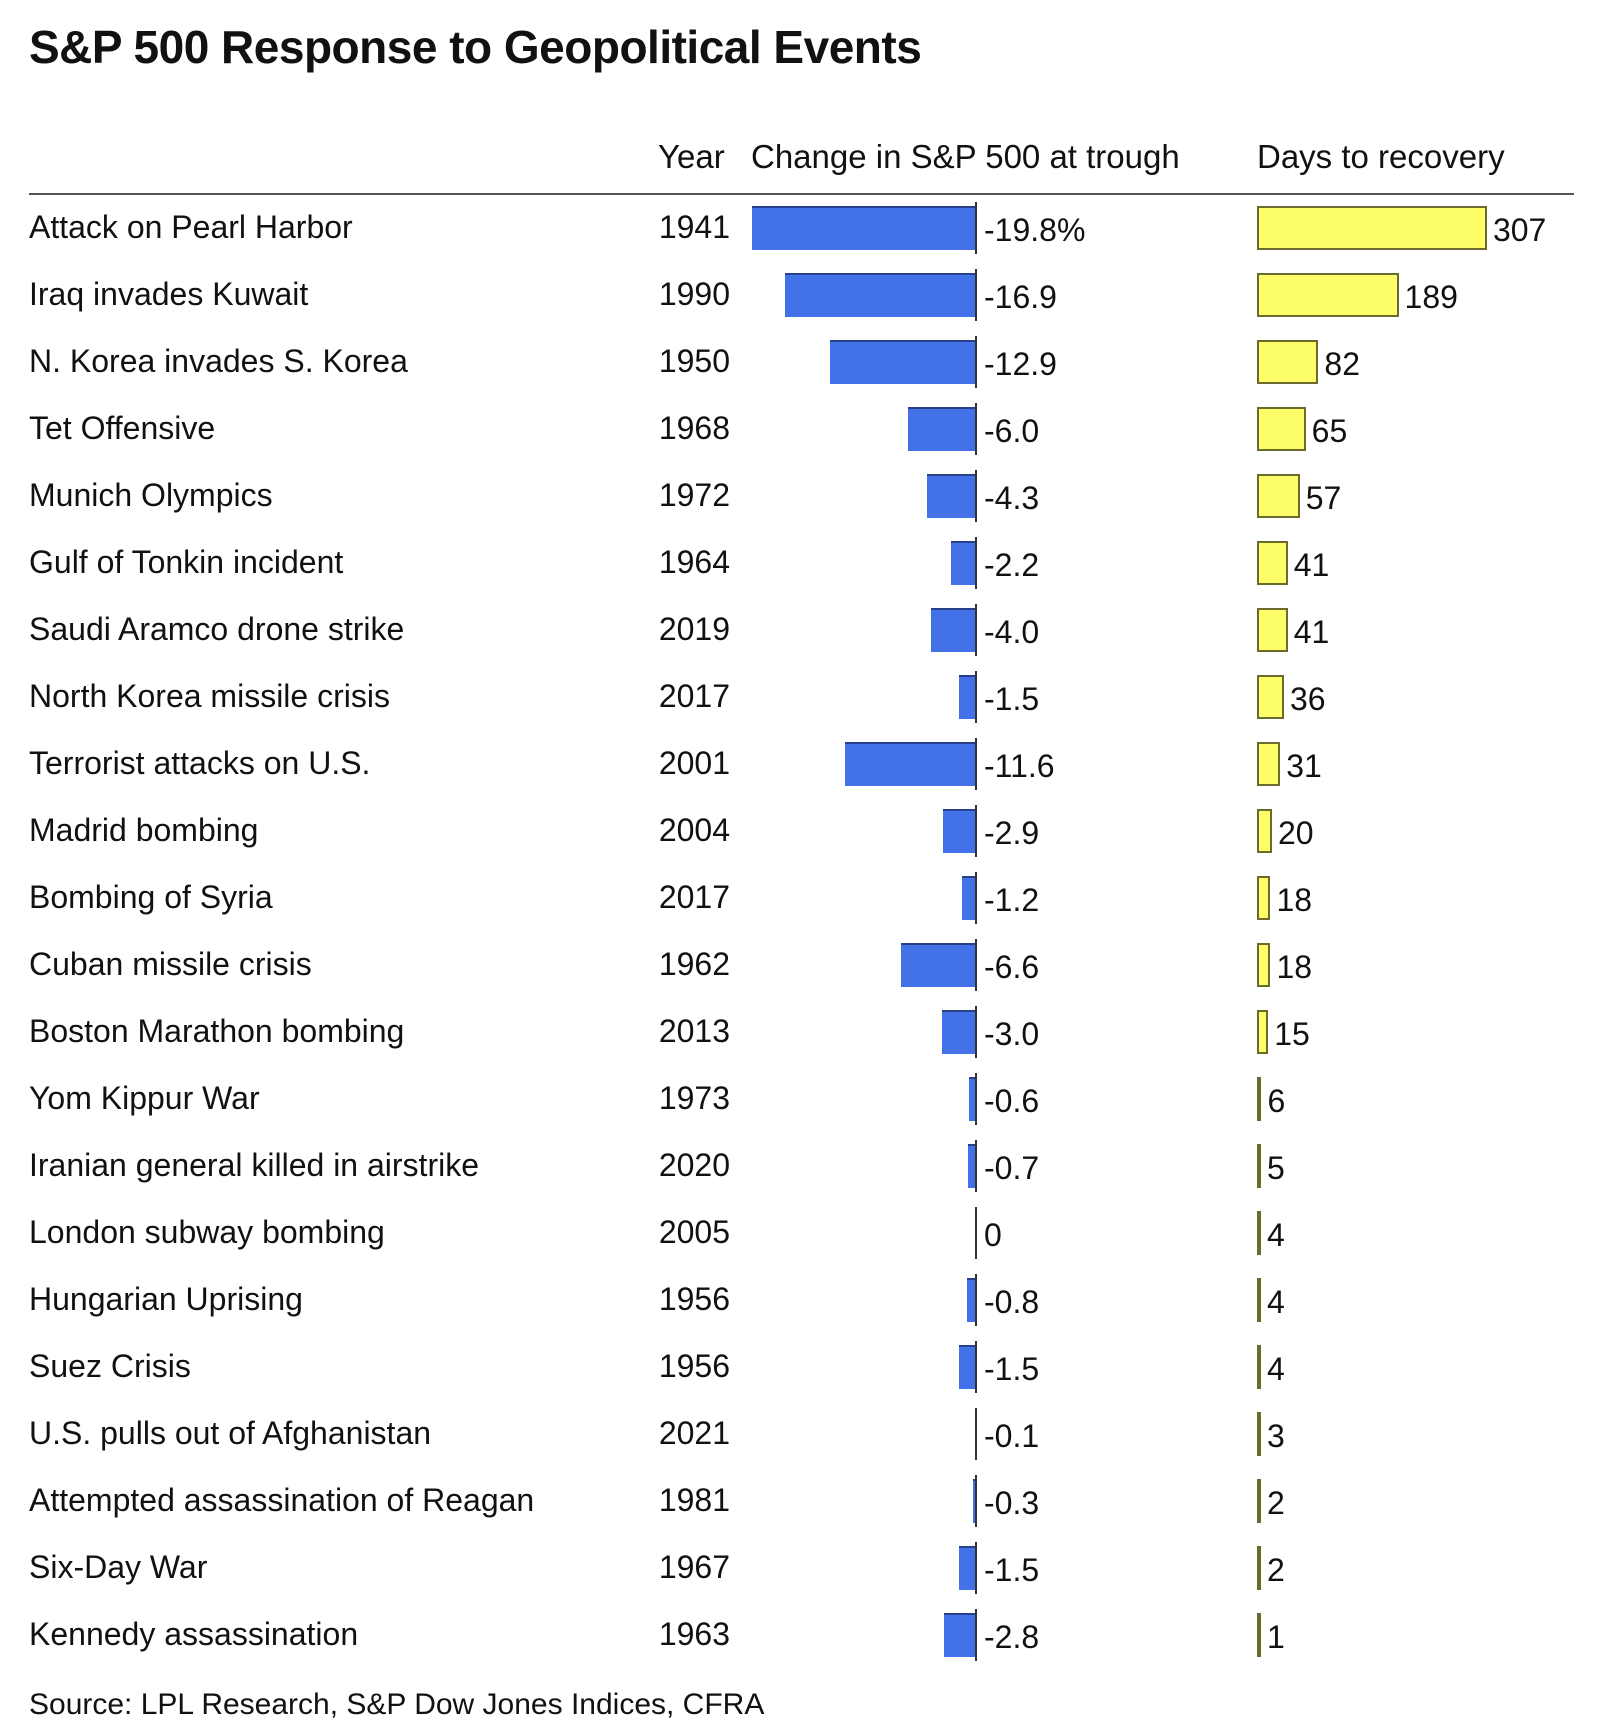 The width and height of the screenshot is (1610, 1722). I want to click on year-label: 1973, so click(694, 1098).